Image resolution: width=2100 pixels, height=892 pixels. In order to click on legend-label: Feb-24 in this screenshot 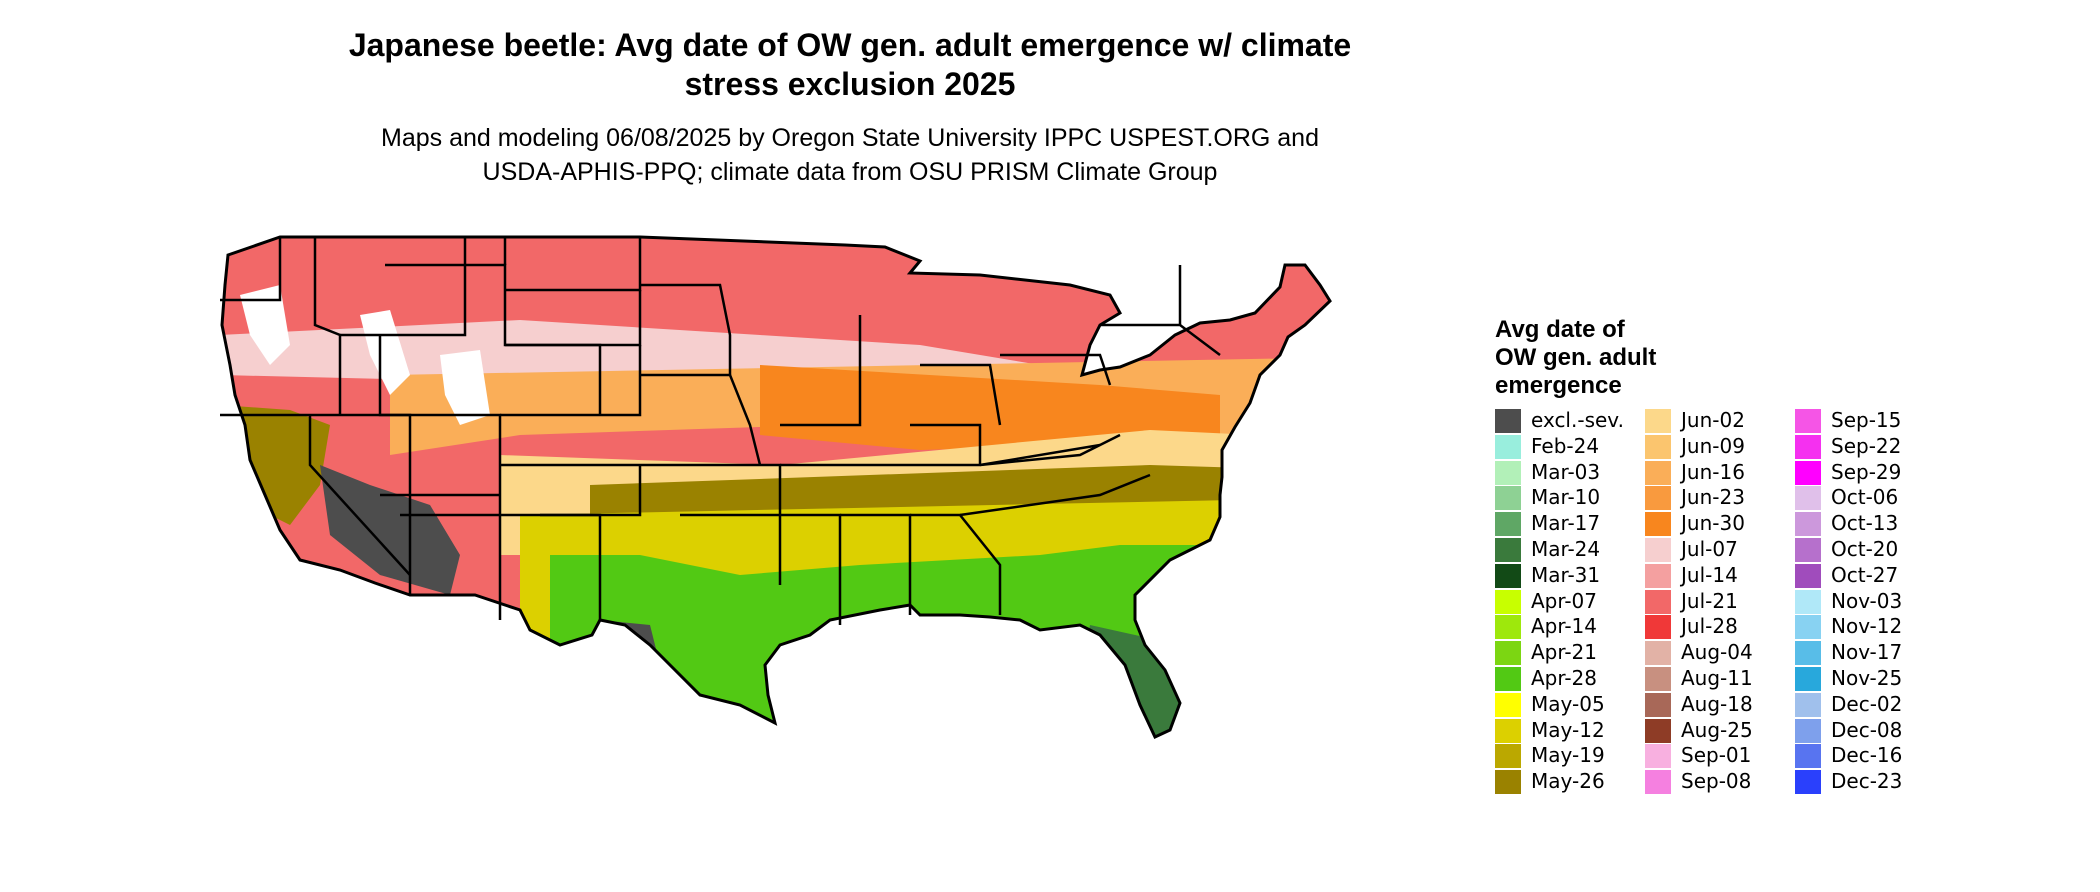, I will do `click(1565, 445)`.